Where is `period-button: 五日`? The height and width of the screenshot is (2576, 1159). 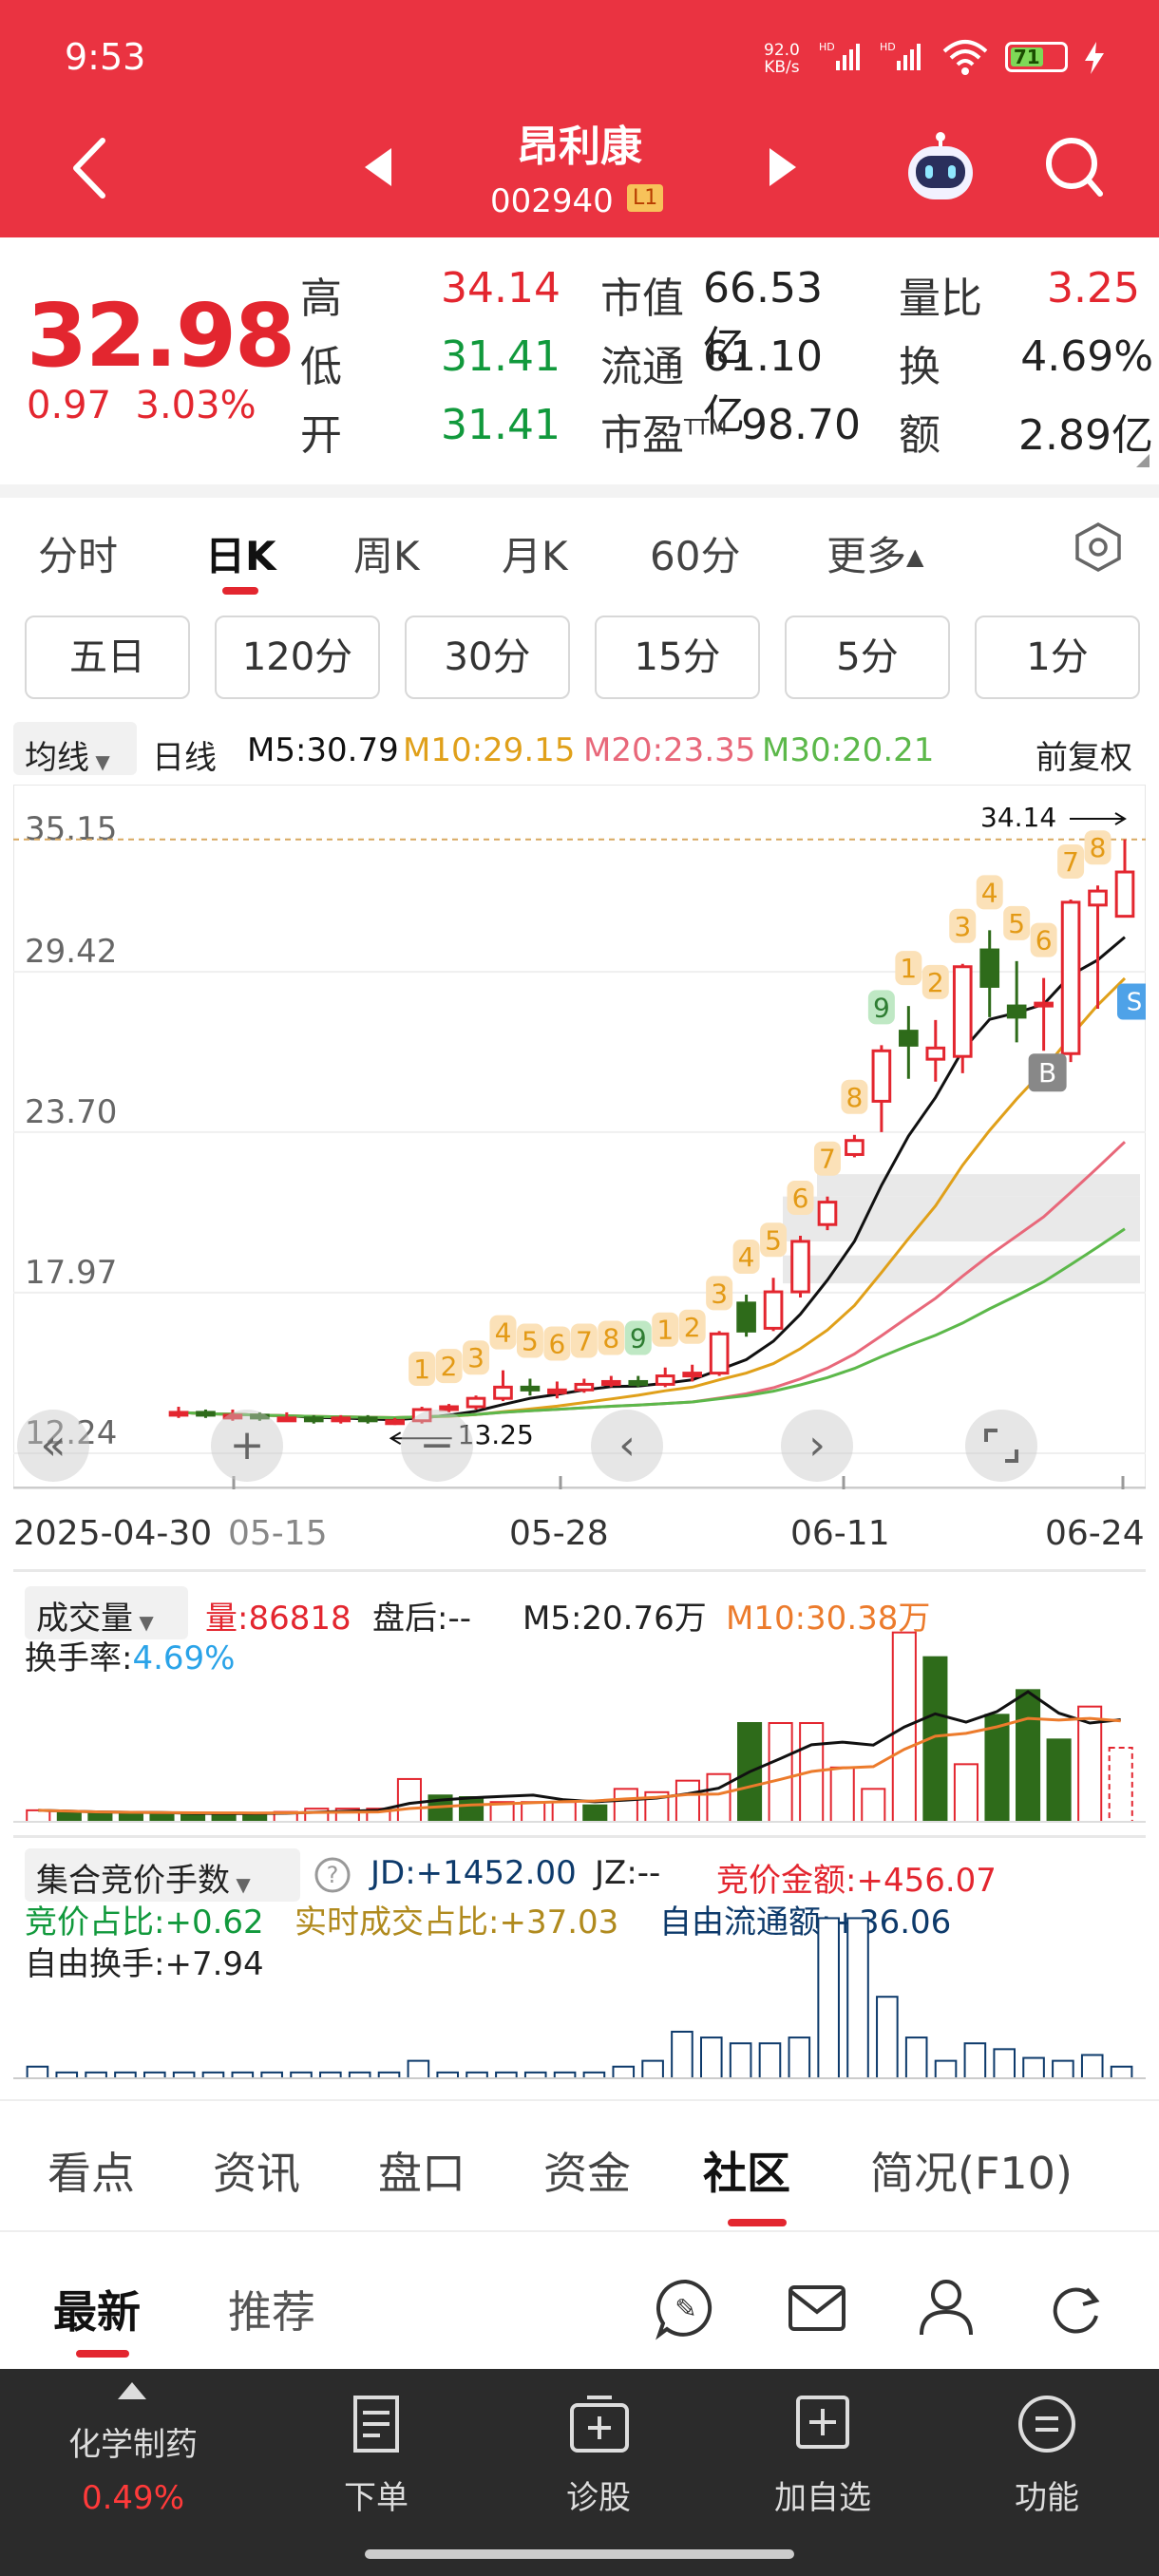
period-button: 五日 is located at coordinates (107, 657).